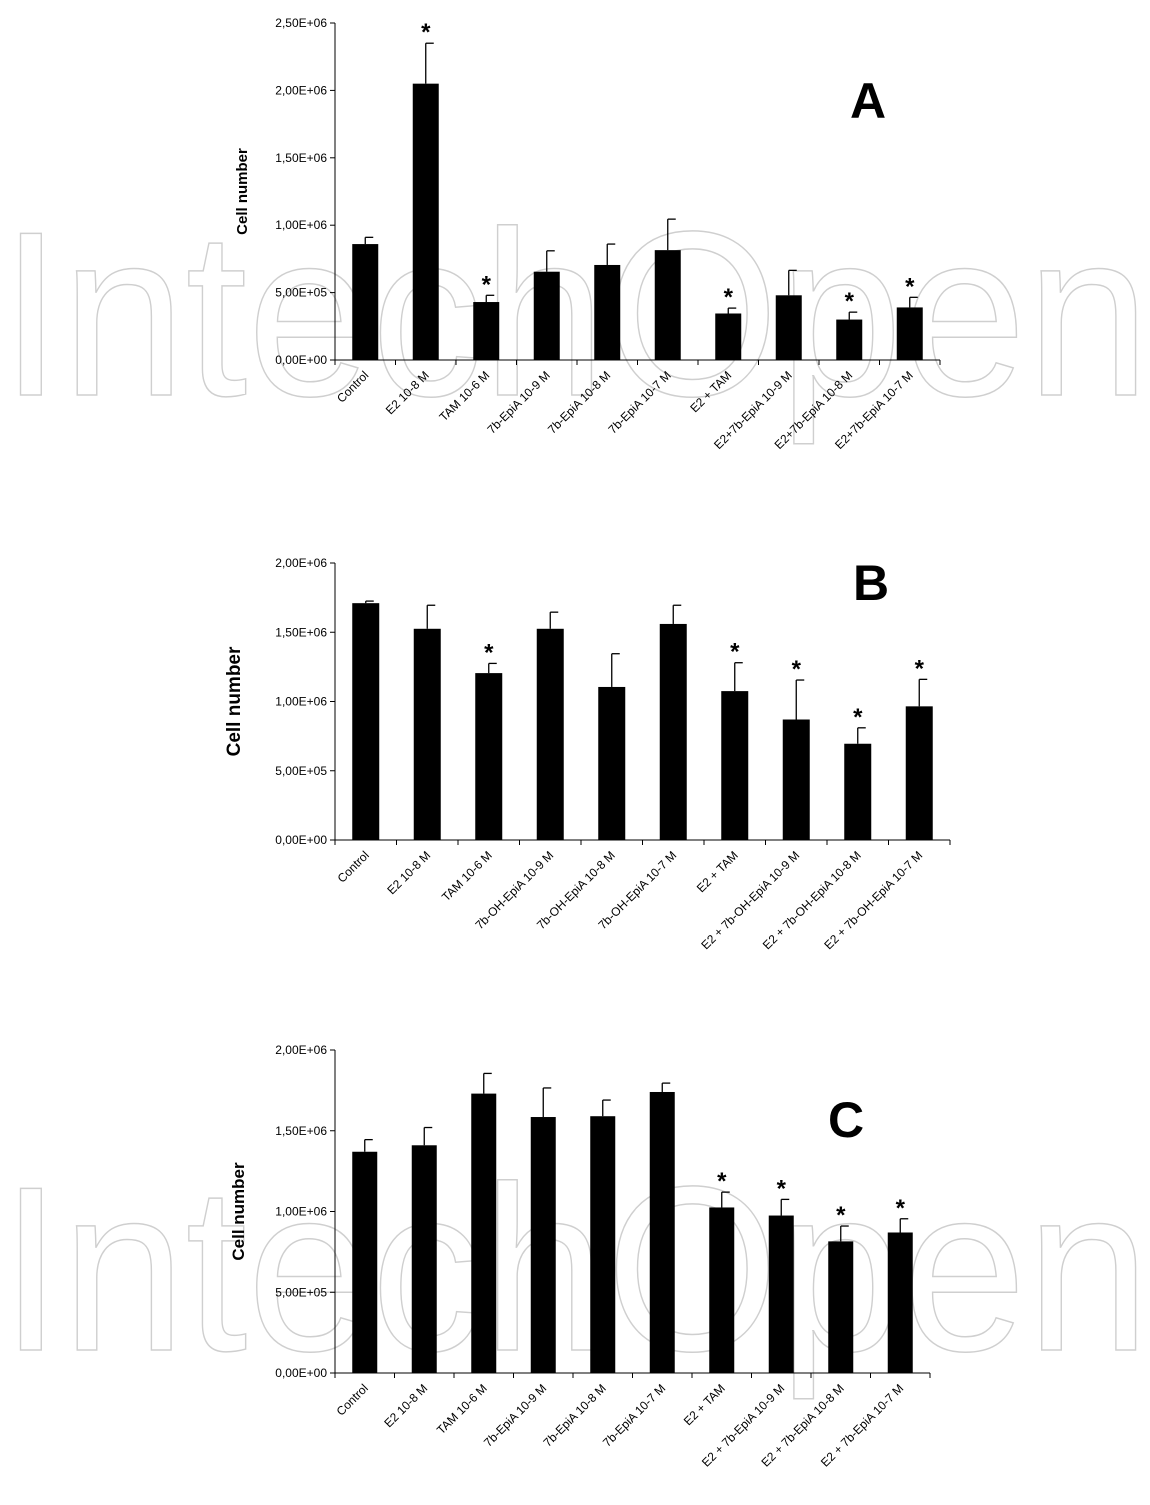  I want to click on panel-label: C, so click(846, 1120).